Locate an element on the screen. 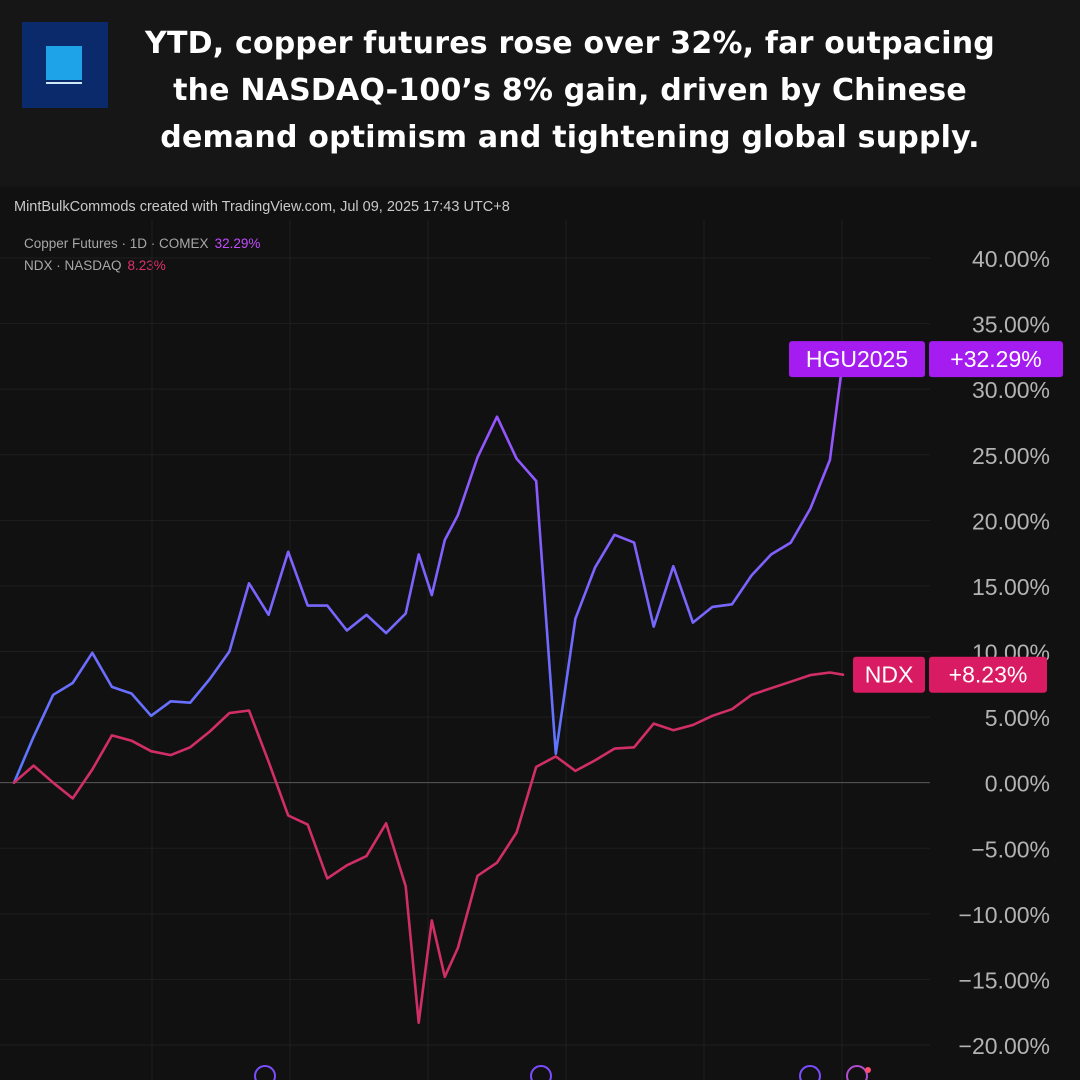  y-tick-label: −5.00% is located at coordinates (1010, 849).